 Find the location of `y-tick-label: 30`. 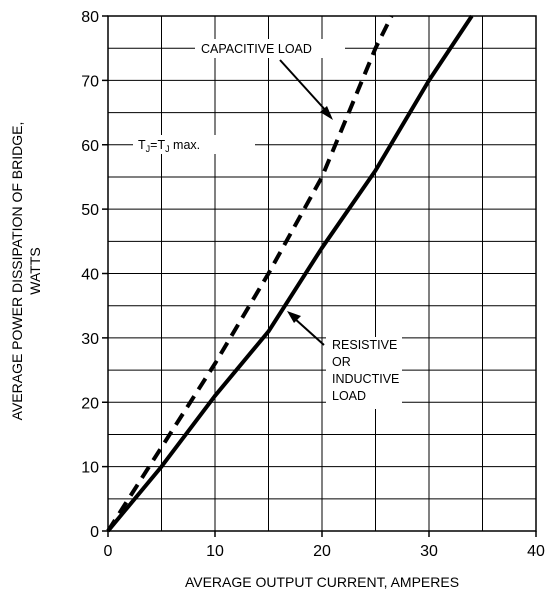

y-tick-label: 30 is located at coordinates (90, 339).